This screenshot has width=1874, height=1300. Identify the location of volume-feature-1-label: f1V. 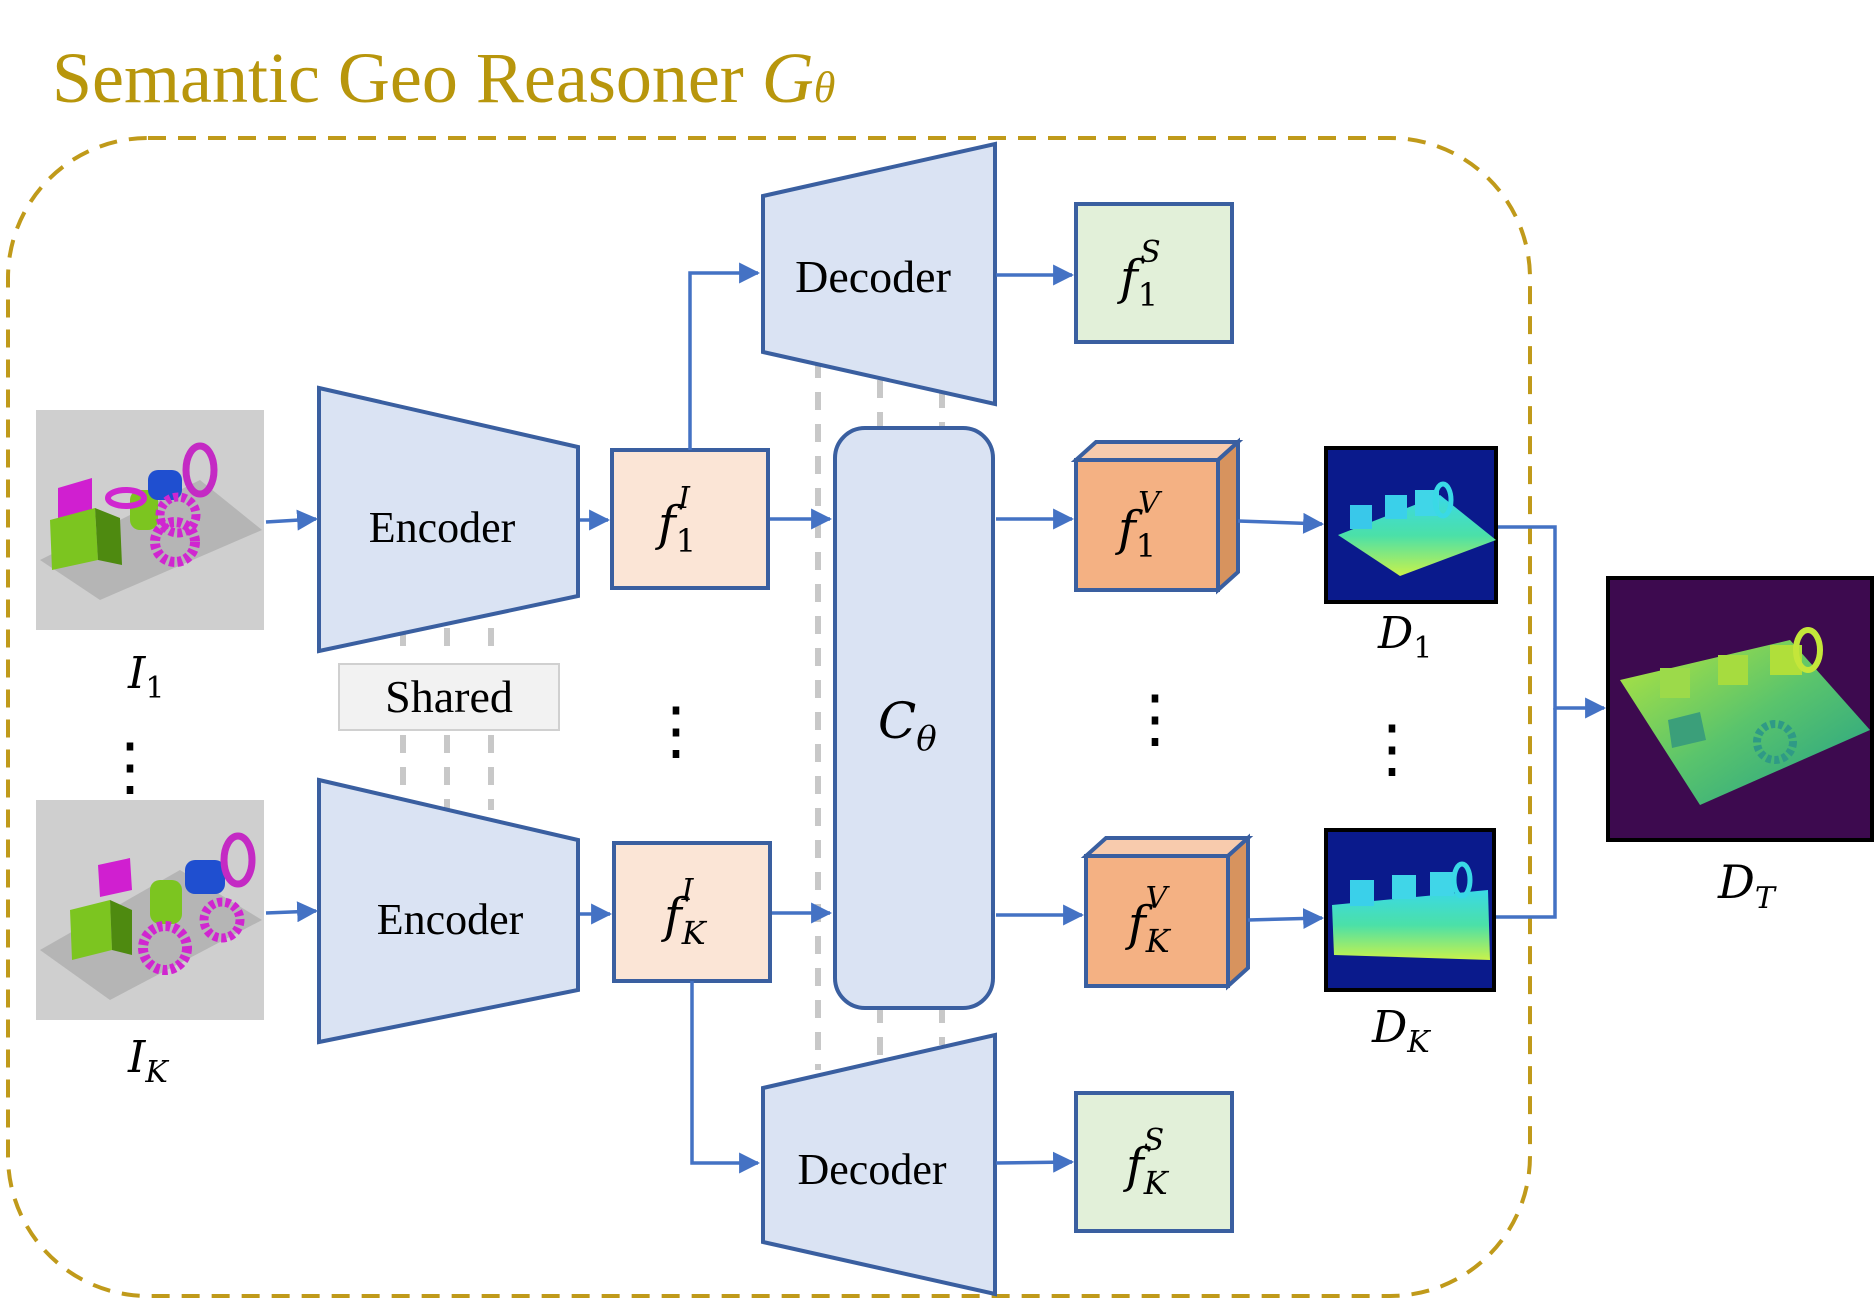
(1139, 525).